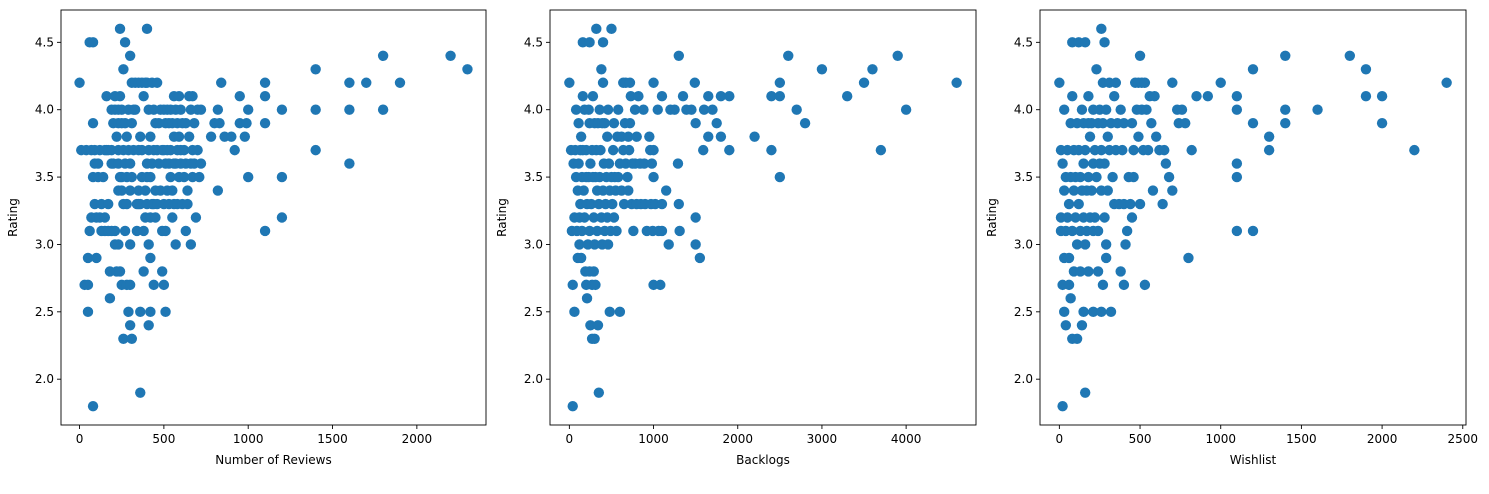  What do you see at coordinates (44, 379) in the screenshot?
I see `y-tick-label: 2.0` at bounding box center [44, 379].